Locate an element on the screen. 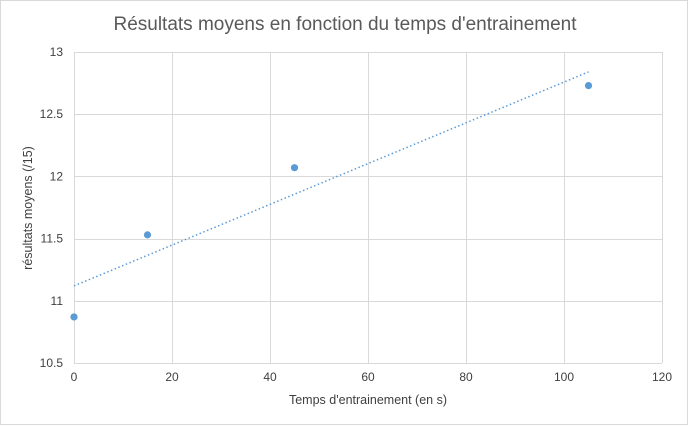 The height and width of the screenshot is (426, 688). y-axis-label: résultats moyens (/15) is located at coordinates (28, 208).